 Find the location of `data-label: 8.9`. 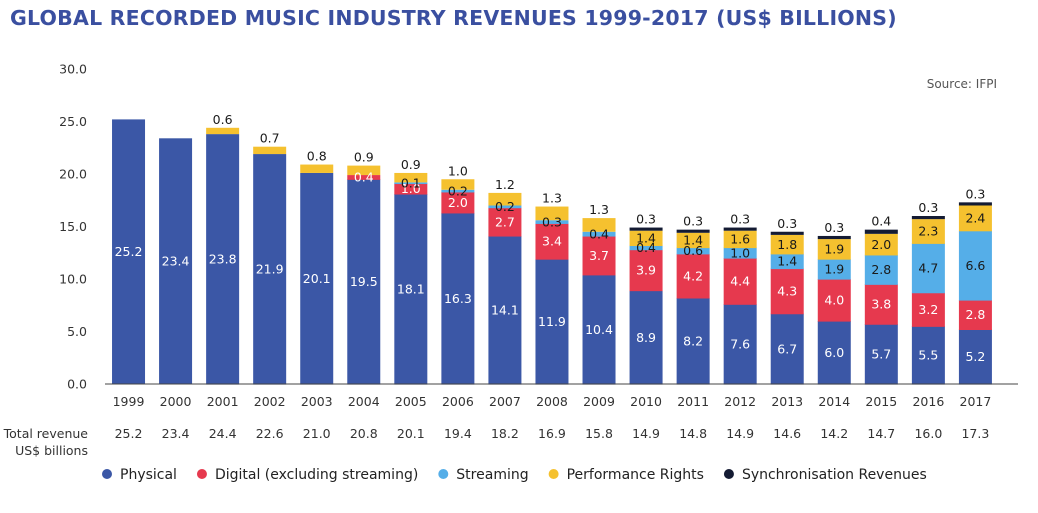

data-label: 8.9 is located at coordinates (646, 337).